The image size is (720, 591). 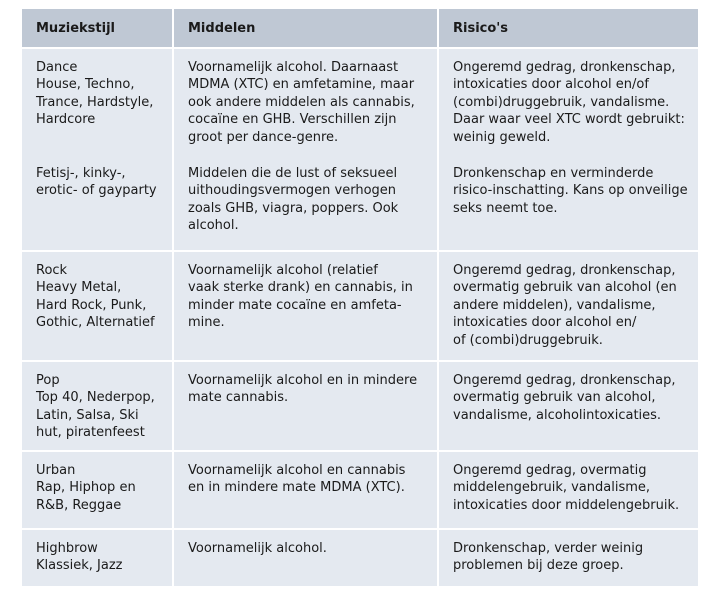 I want to click on cell-style-urban: Urban Rap, Hiphop en R&B, Reggae, so click(x=98, y=490).